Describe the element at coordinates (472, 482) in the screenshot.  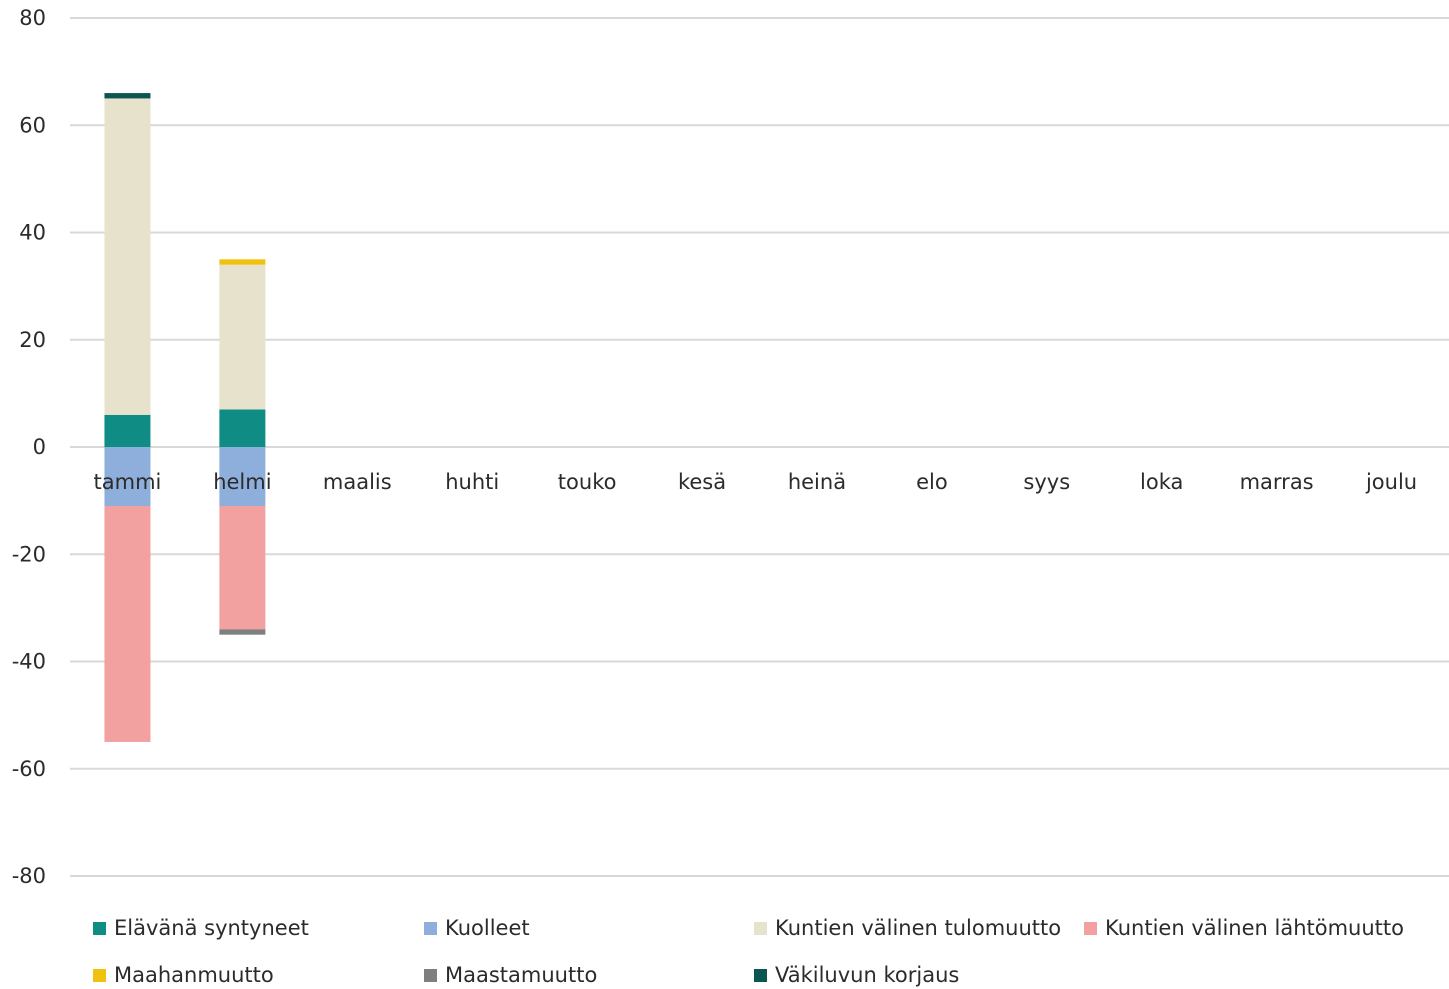
I see `x-category-label: huhti` at that location.